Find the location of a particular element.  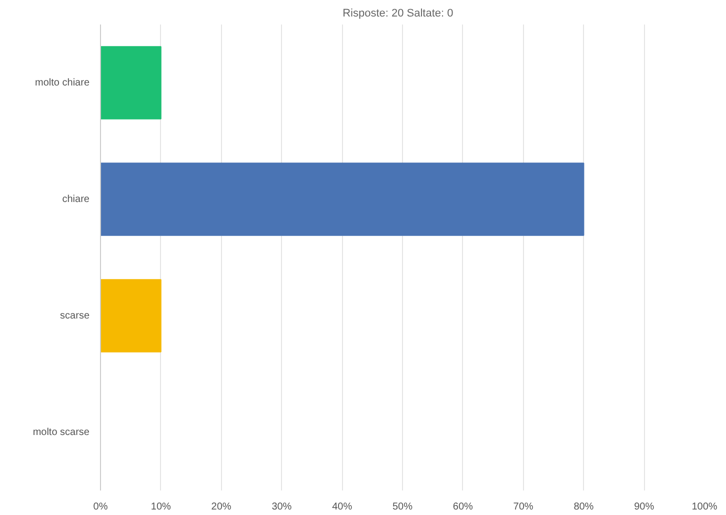

x-tick-label: 0% is located at coordinates (100, 507).